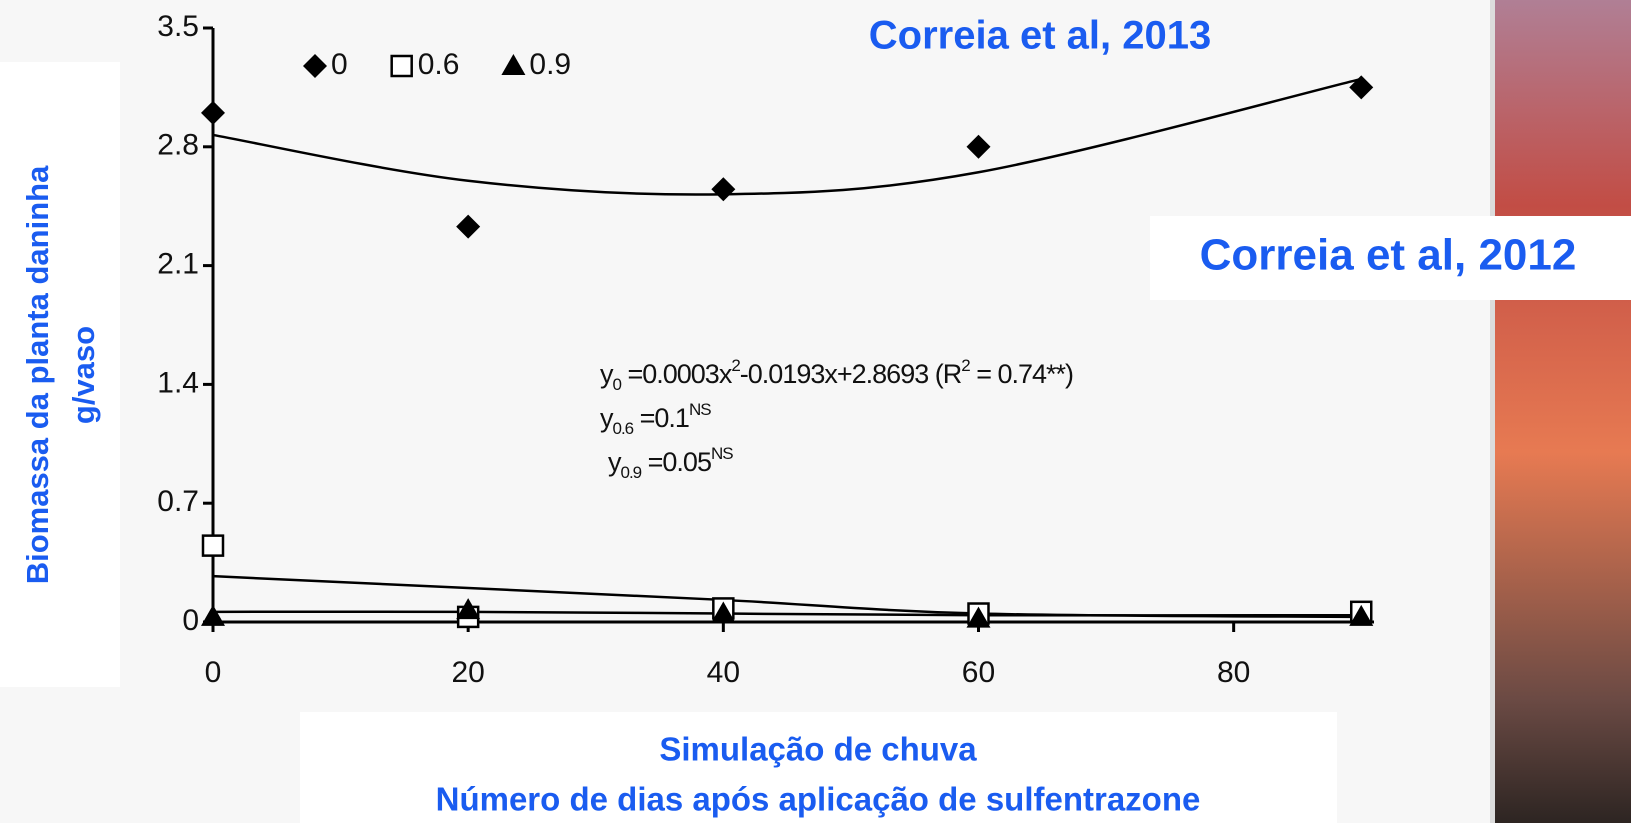 Image resolution: width=1631 pixels, height=823 pixels. I want to click on y-tick-label: 3.5, so click(178, 26).